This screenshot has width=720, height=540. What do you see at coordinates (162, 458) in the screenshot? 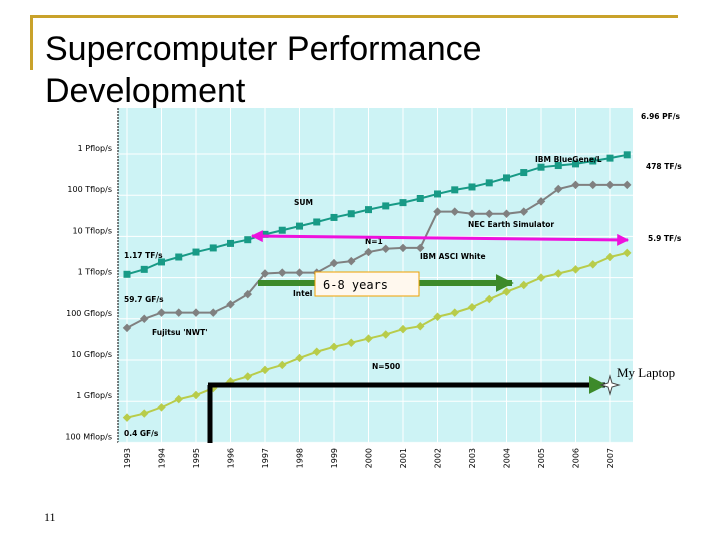
I see `x-tick-label-1994: 1994` at bounding box center [162, 458].